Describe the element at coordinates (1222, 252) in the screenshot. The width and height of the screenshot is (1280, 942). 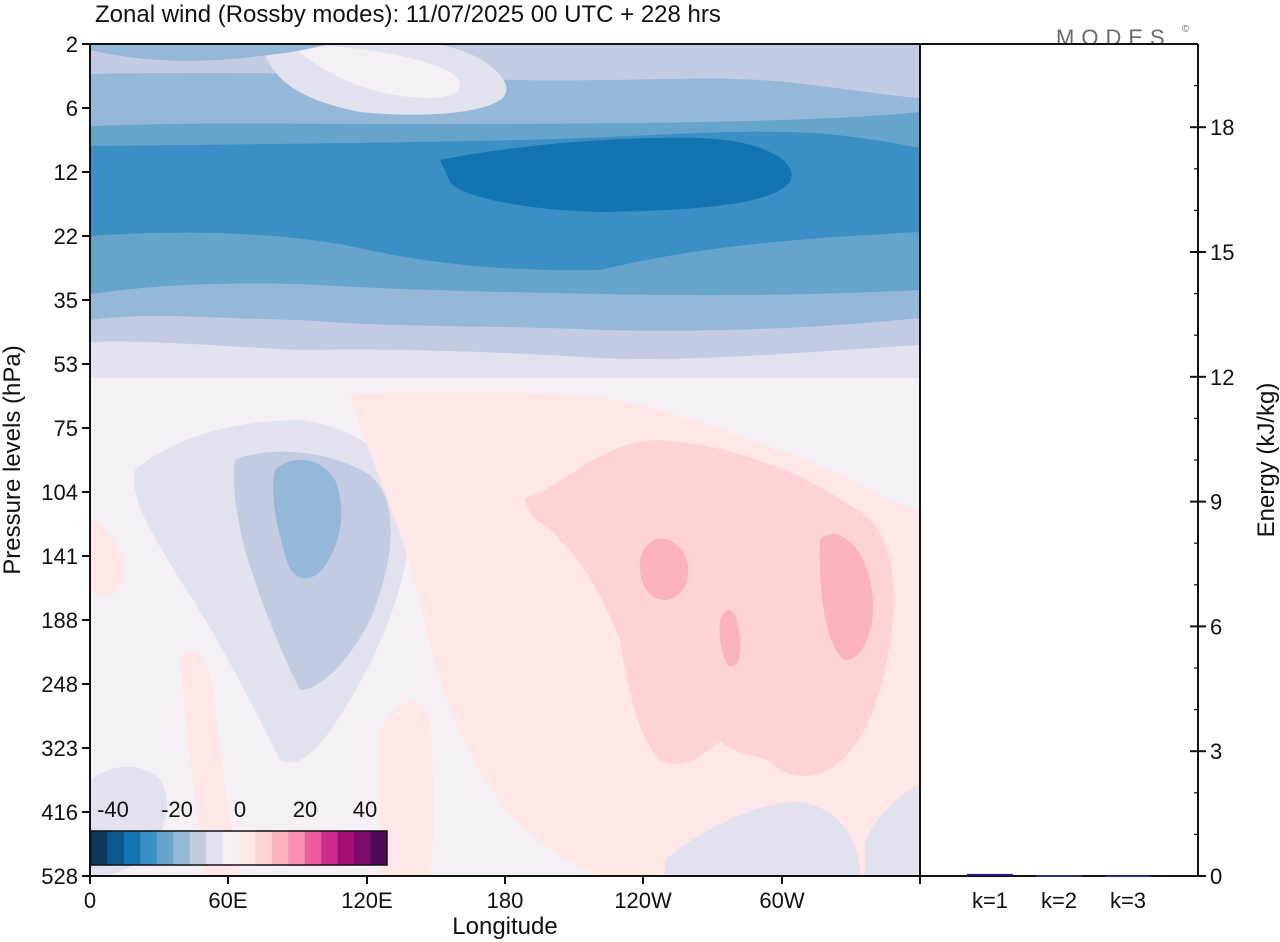
I see `energy-tick-label: 15` at that location.